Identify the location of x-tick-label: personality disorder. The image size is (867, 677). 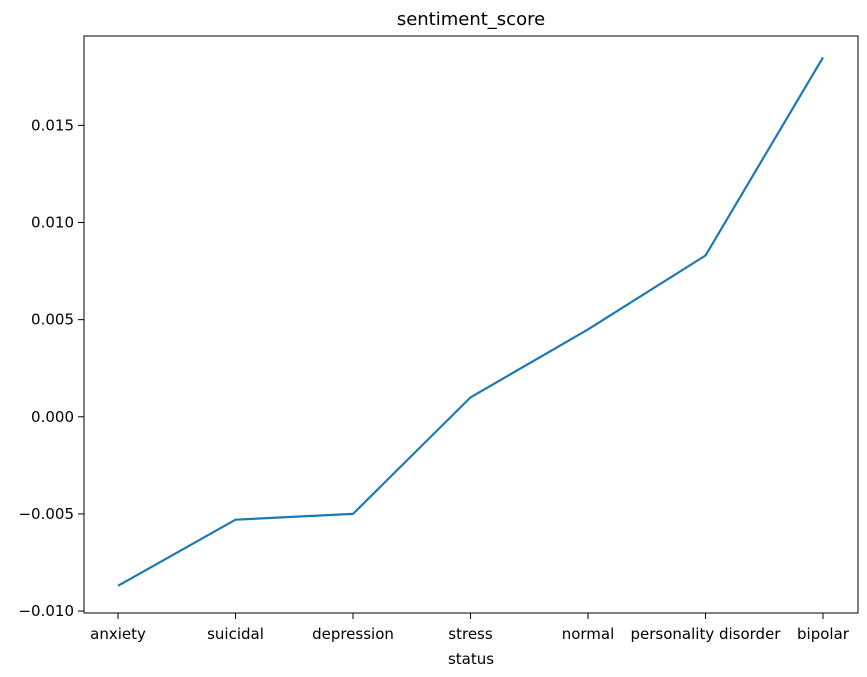
(706, 634).